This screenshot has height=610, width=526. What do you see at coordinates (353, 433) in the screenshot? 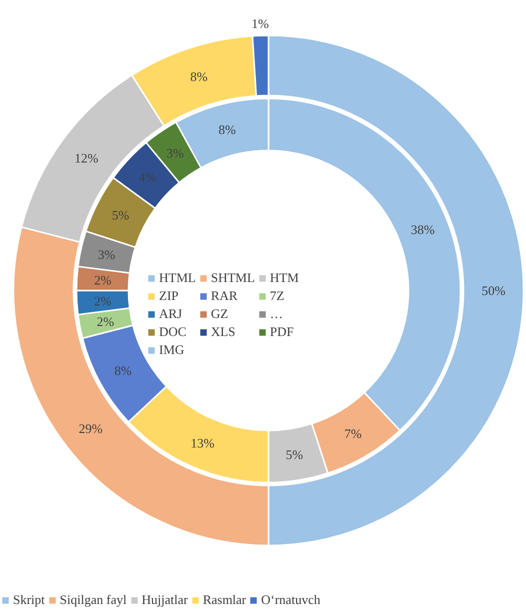
I see `data-label: 7%` at bounding box center [353, 433].